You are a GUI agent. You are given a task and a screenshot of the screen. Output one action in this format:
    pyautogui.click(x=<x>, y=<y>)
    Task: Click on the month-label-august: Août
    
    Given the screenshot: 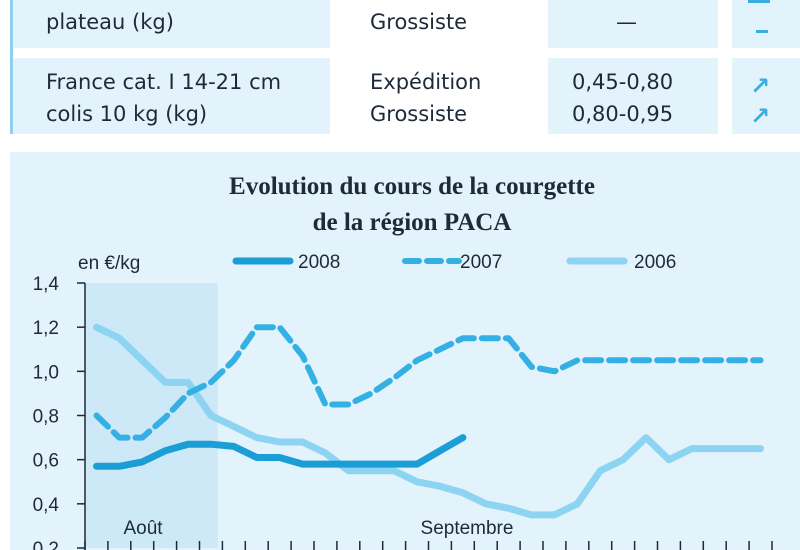 What is the action you would take?
    pyautogui.click(x=143, y=528)
    